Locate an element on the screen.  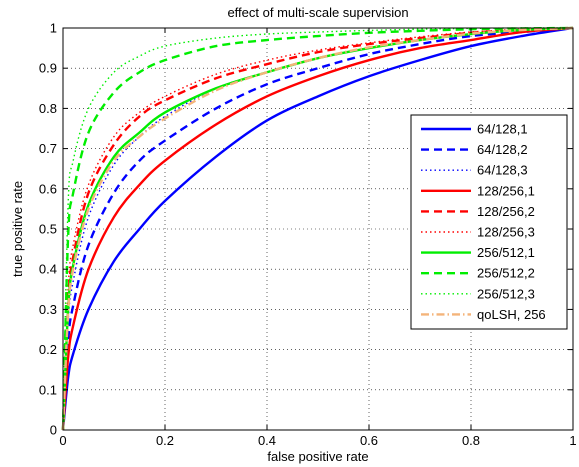
x-tick-label: 0.6 is located at coordinates (369, 440).